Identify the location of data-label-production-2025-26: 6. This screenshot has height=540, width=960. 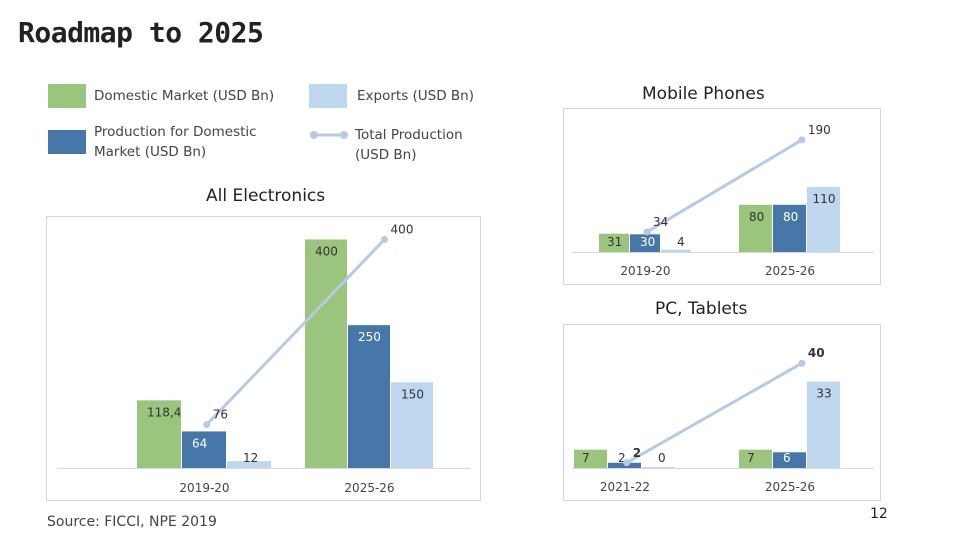
(787, 458).